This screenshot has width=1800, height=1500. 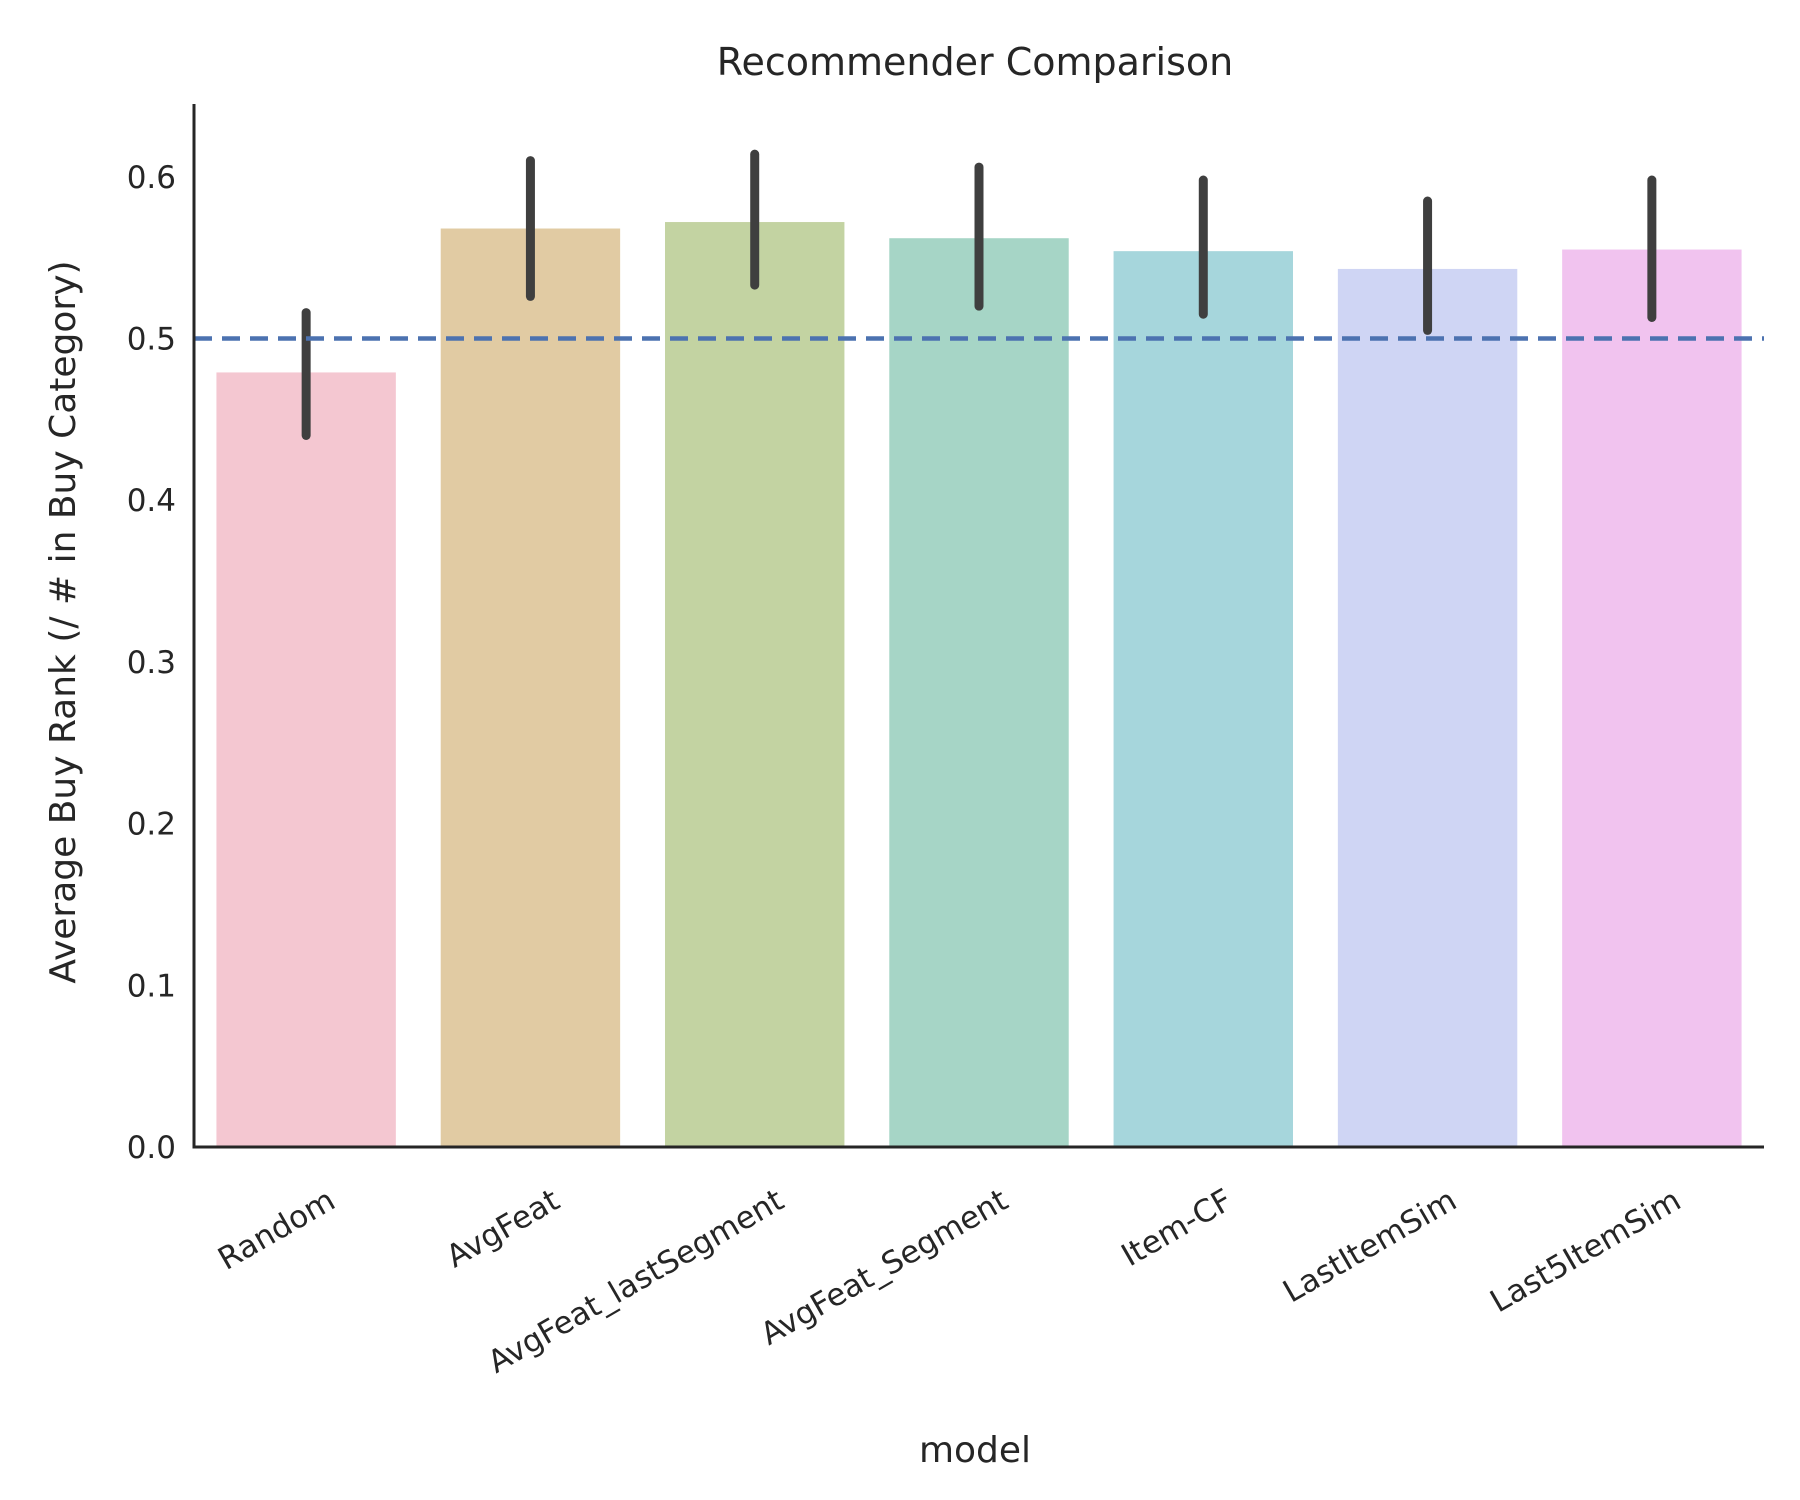 What do you see at coordinates (755, 684) in the screenshot?
I see `bar-avgfeat-lastsegment` at bounding box center [755, 684].